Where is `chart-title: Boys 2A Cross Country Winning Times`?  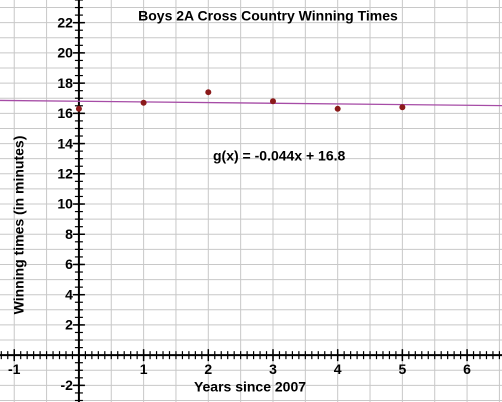 chart-title: Boys 2A Cross Country Winning Times is located at coordinates (268, 16).